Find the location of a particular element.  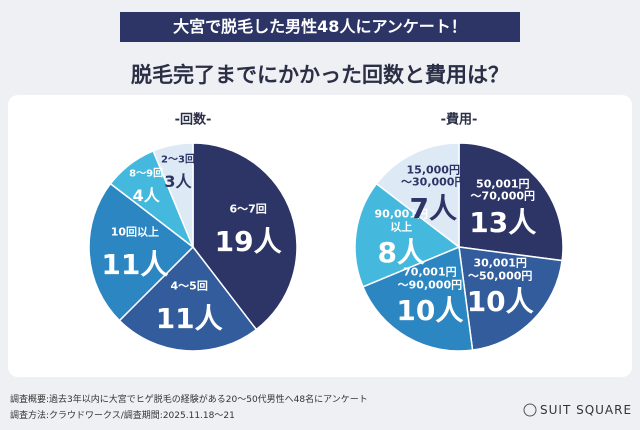

slice-label: 10回以上 is located at coordinates (135, 232).